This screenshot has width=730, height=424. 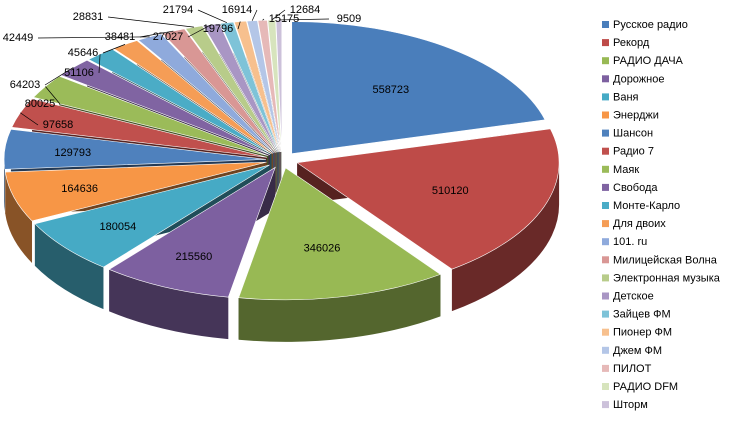 What do you see at coordinates (218, 29) in the screenshot?
I see `data-label-пионер-фм: 19796` at bounding box center [218, 29].